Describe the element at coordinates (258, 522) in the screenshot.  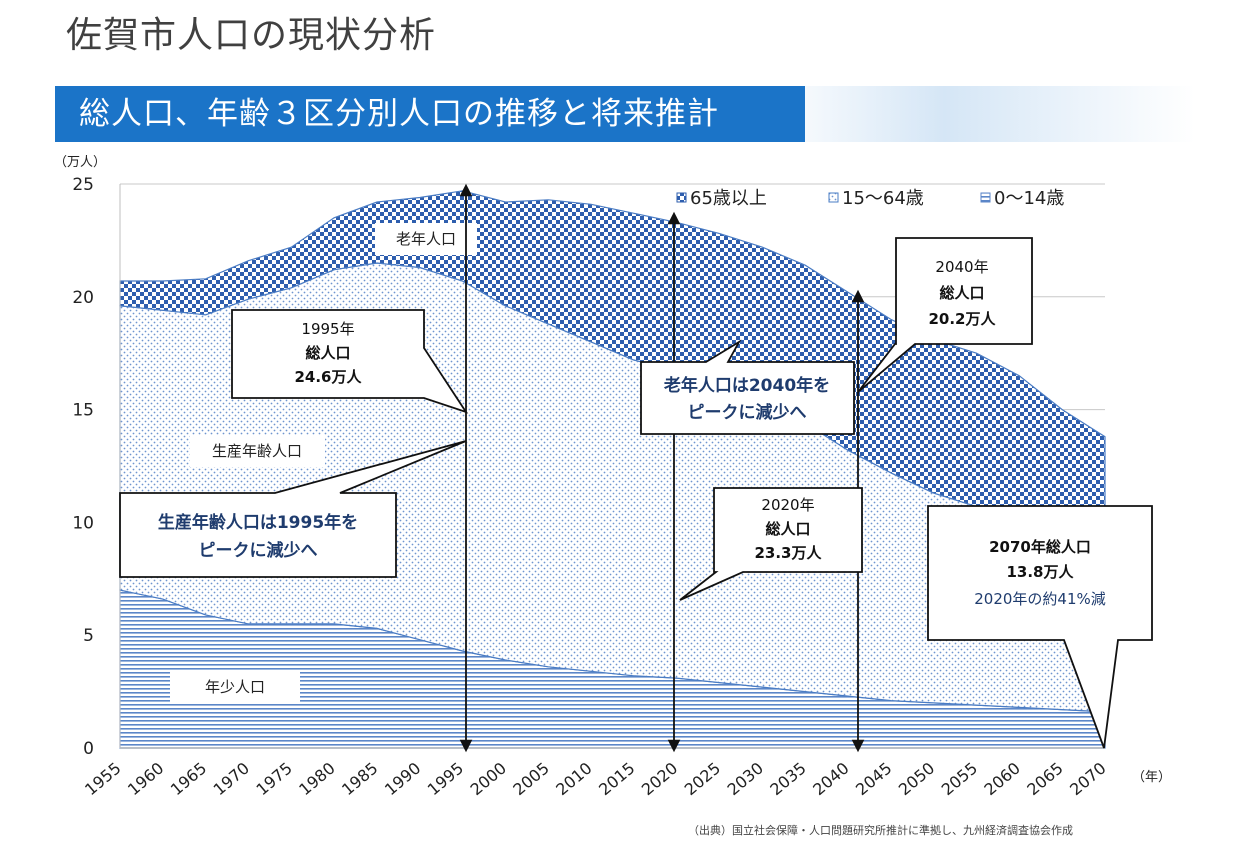
I see `svg-text: 生産年齢人口は1995年を` at that location.